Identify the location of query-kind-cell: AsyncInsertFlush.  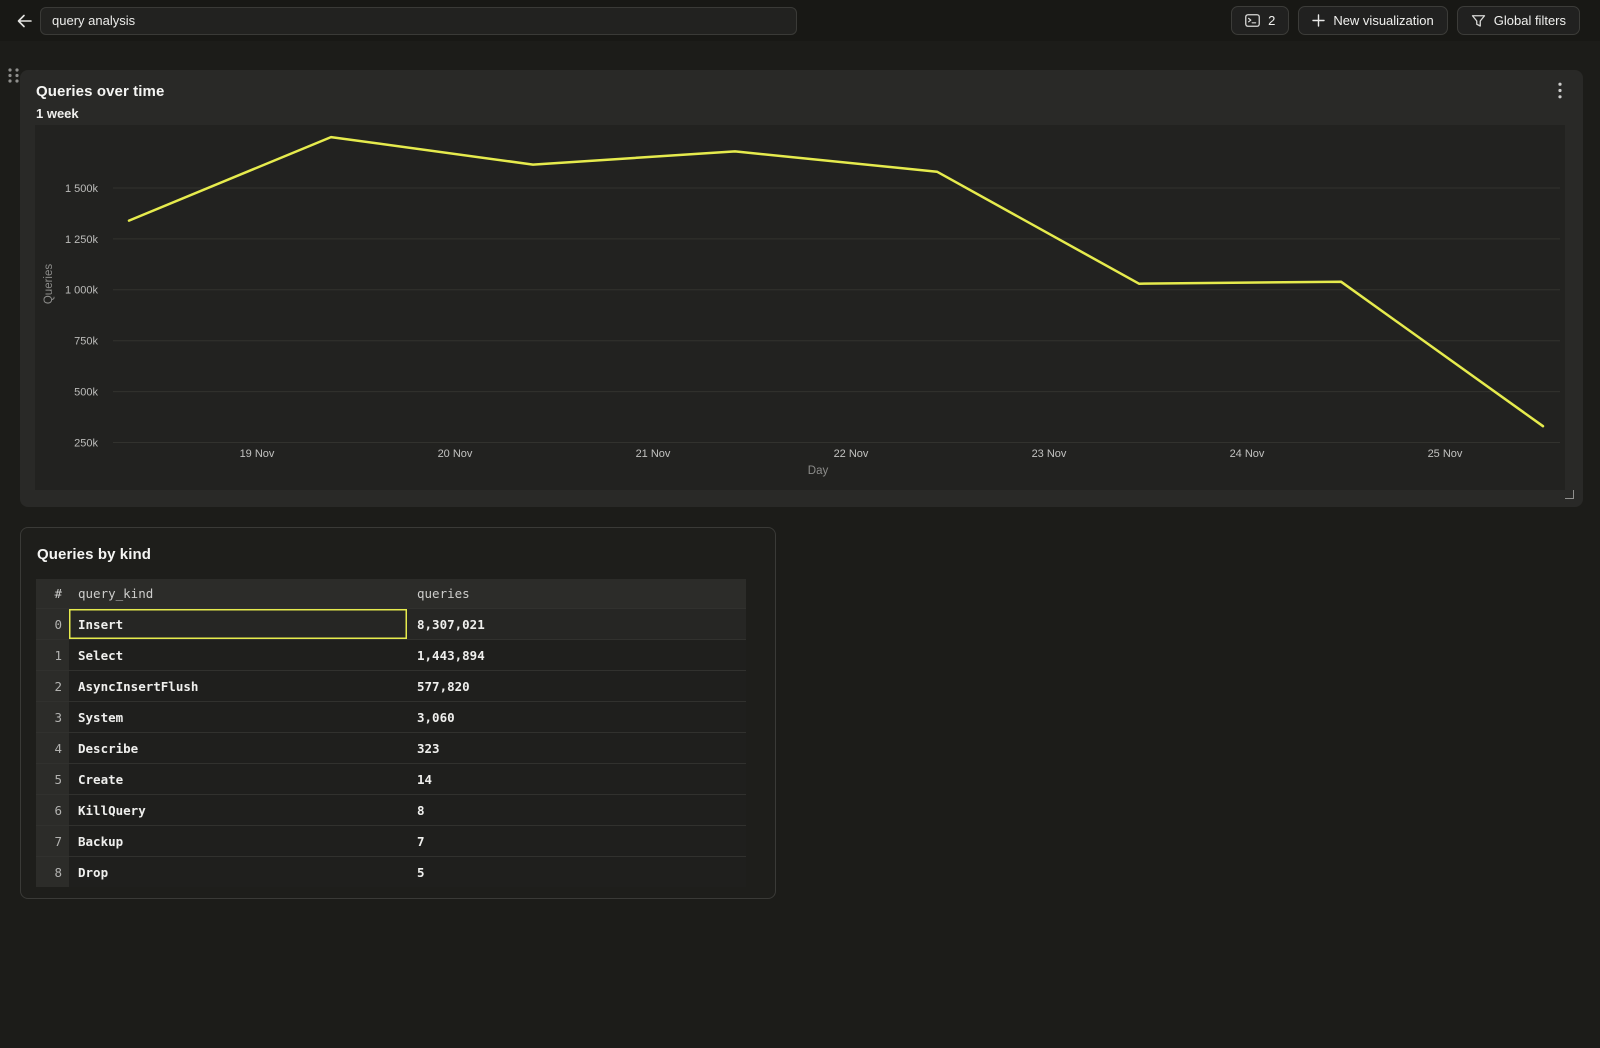
(238, 686).